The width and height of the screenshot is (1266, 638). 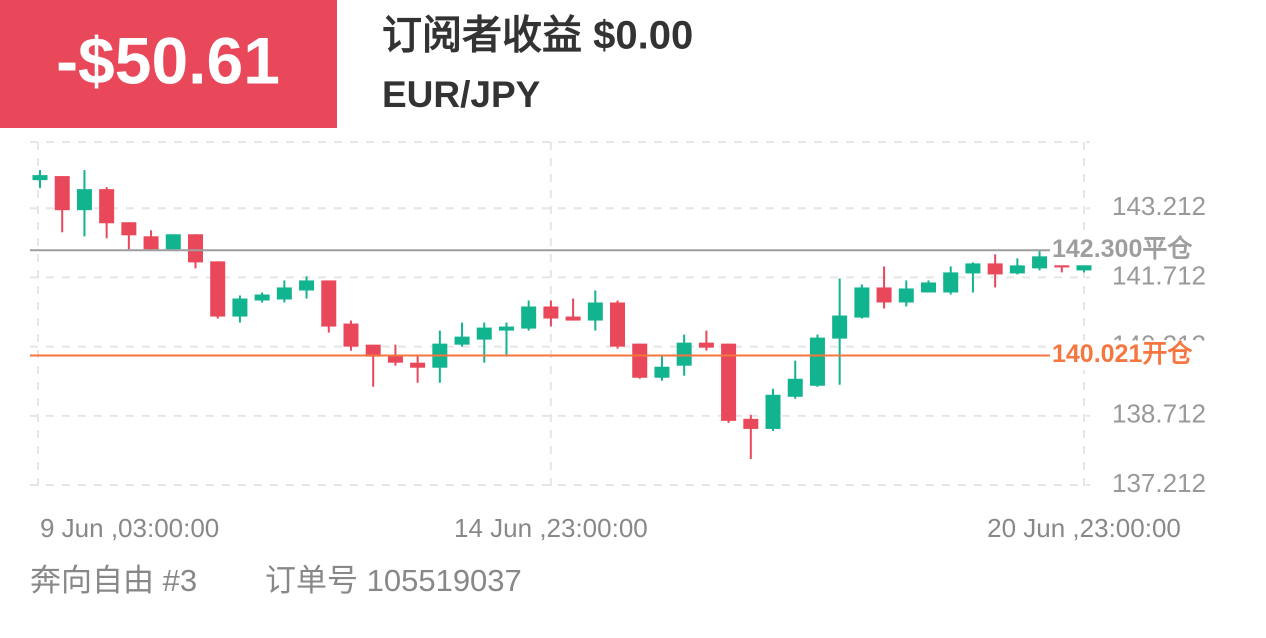 What do you see at coordinates (168, 60) in the screenshot?
I see `pnl: -$50.61` at bounding box center [168, 60].